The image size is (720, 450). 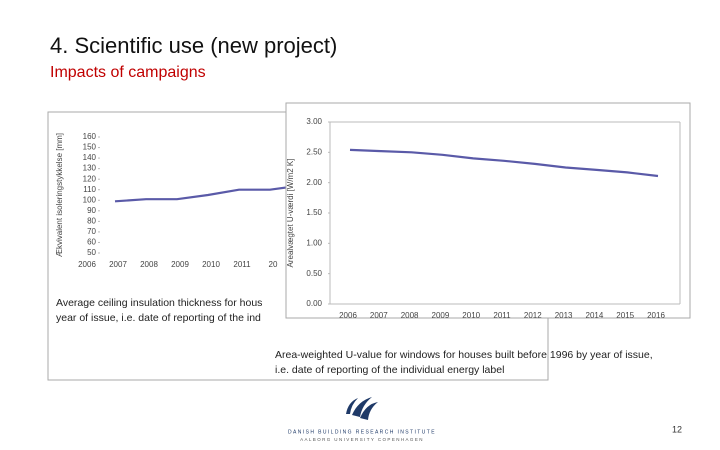 I want to click on y-axis-label: Ækvivalent isoleringstykkelse [mm], so click(x=59, y=195).